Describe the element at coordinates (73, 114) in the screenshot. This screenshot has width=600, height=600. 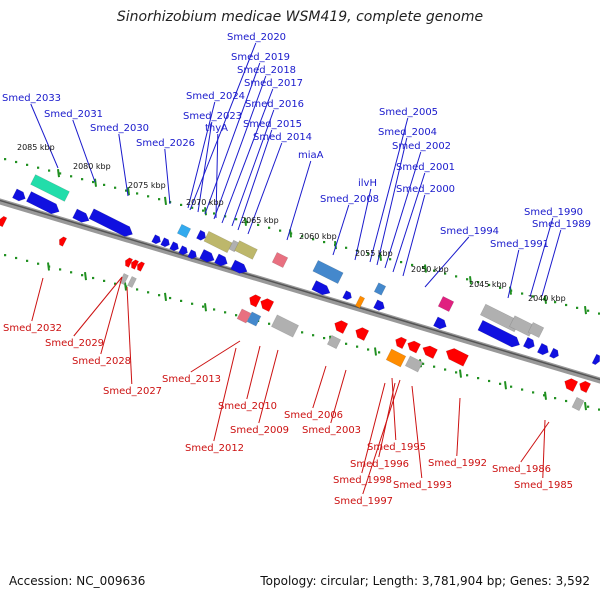
I see `forward-gene-label: Smed_2031` at that location.